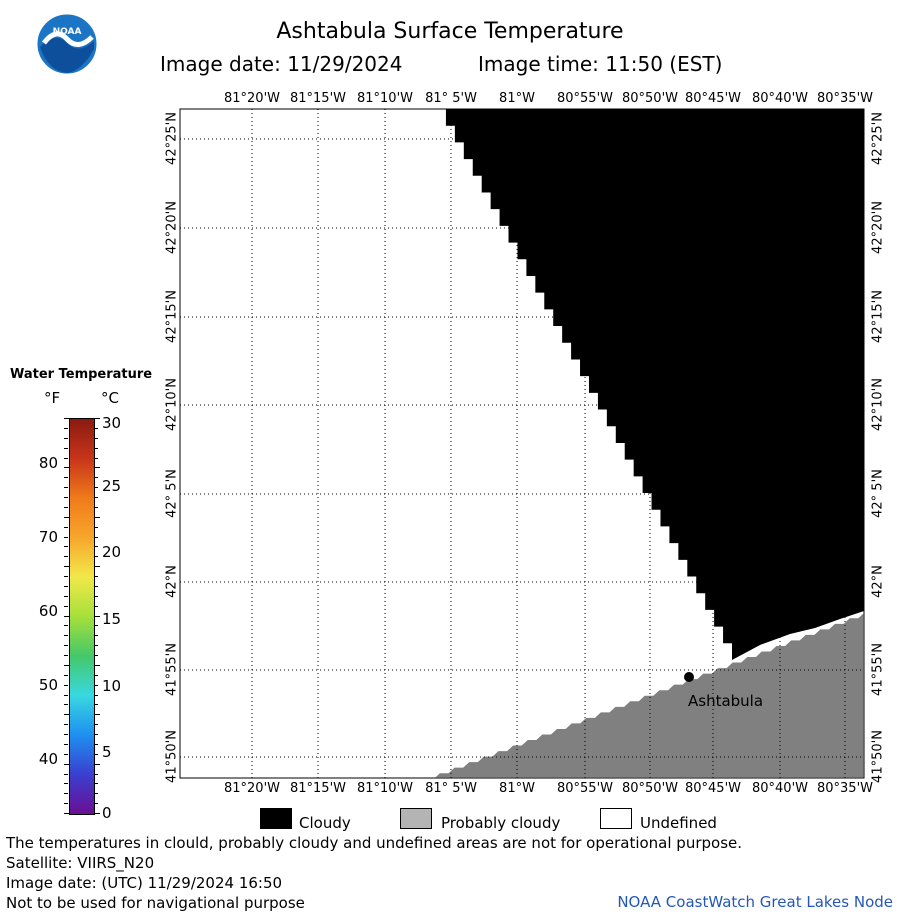 The width and height of the screenshot is (903, 919). What do you see at coordinates (276, 818) in the screenshot?
I see `key-cloudy-swatch` at bounding box center [276, 818].